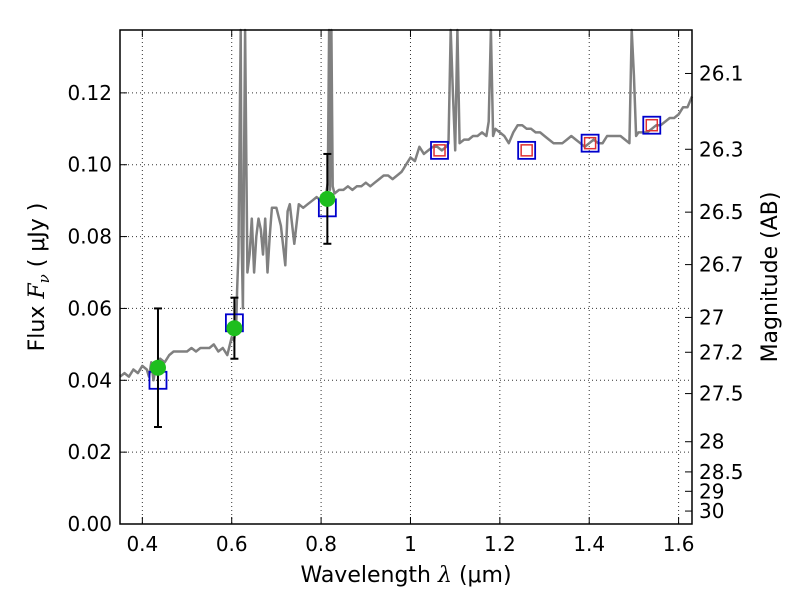  I want to click on y-tick-label: 0.02, so click(89, 452).